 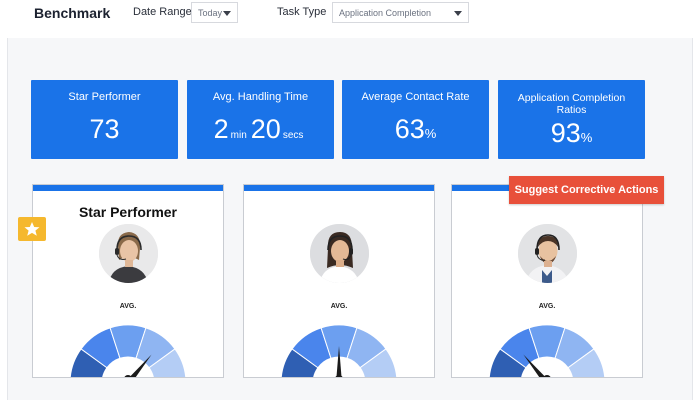 I want to click on star-badge, so click(x=32, y=229).